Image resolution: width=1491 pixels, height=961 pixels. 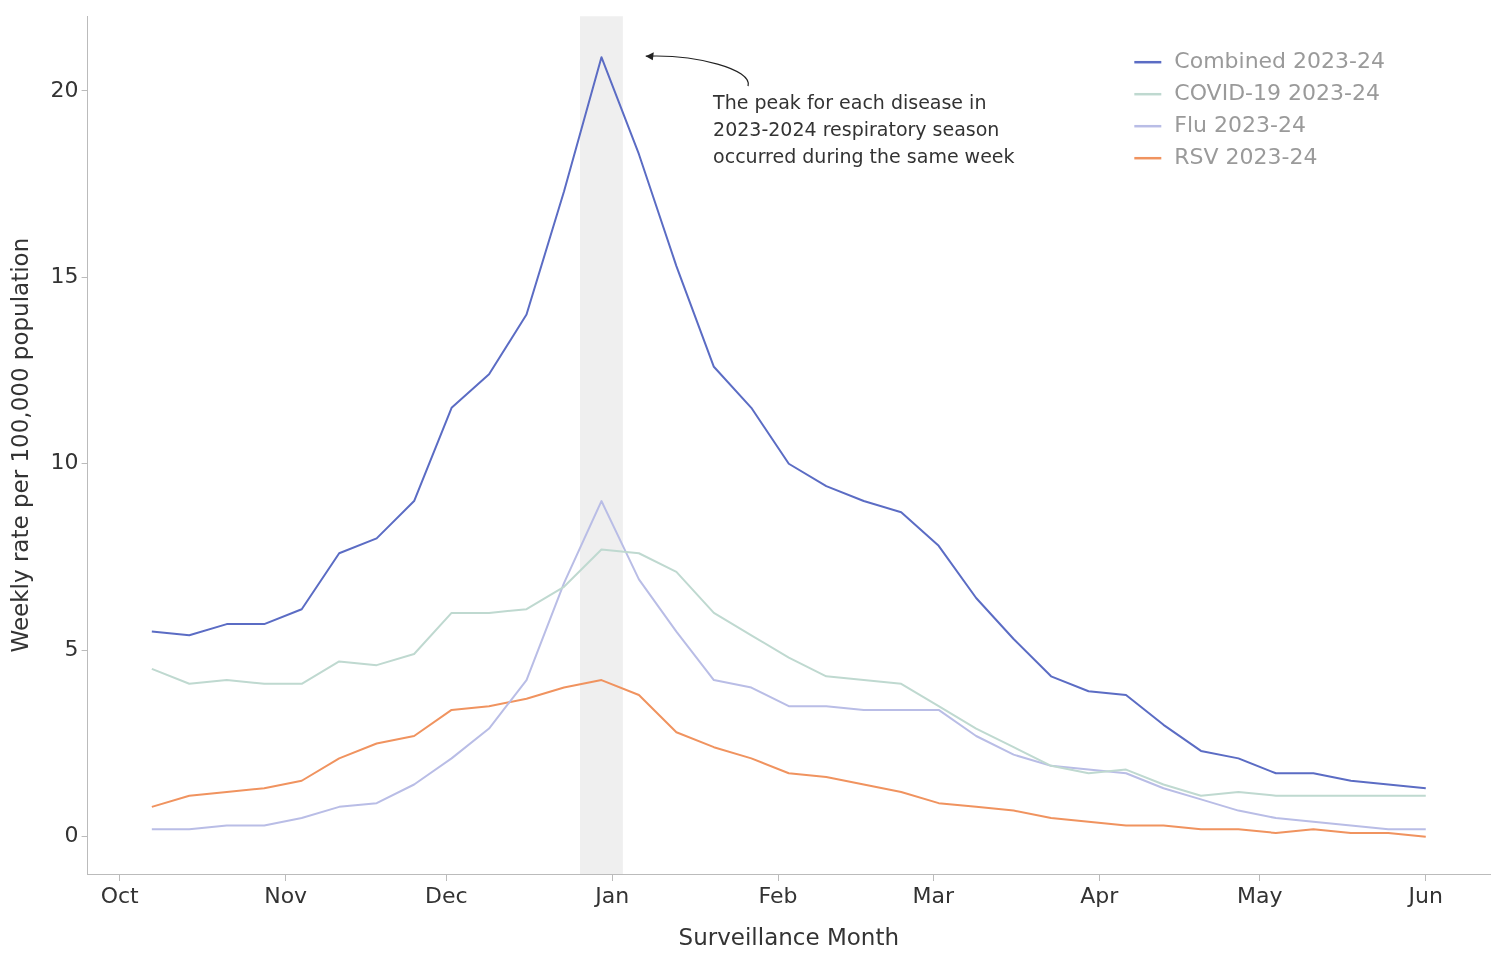 What do you see at coordinates (64, 89) in the screenshot?
I see `y-tick-label: 20` at bounding box center [64, 89].